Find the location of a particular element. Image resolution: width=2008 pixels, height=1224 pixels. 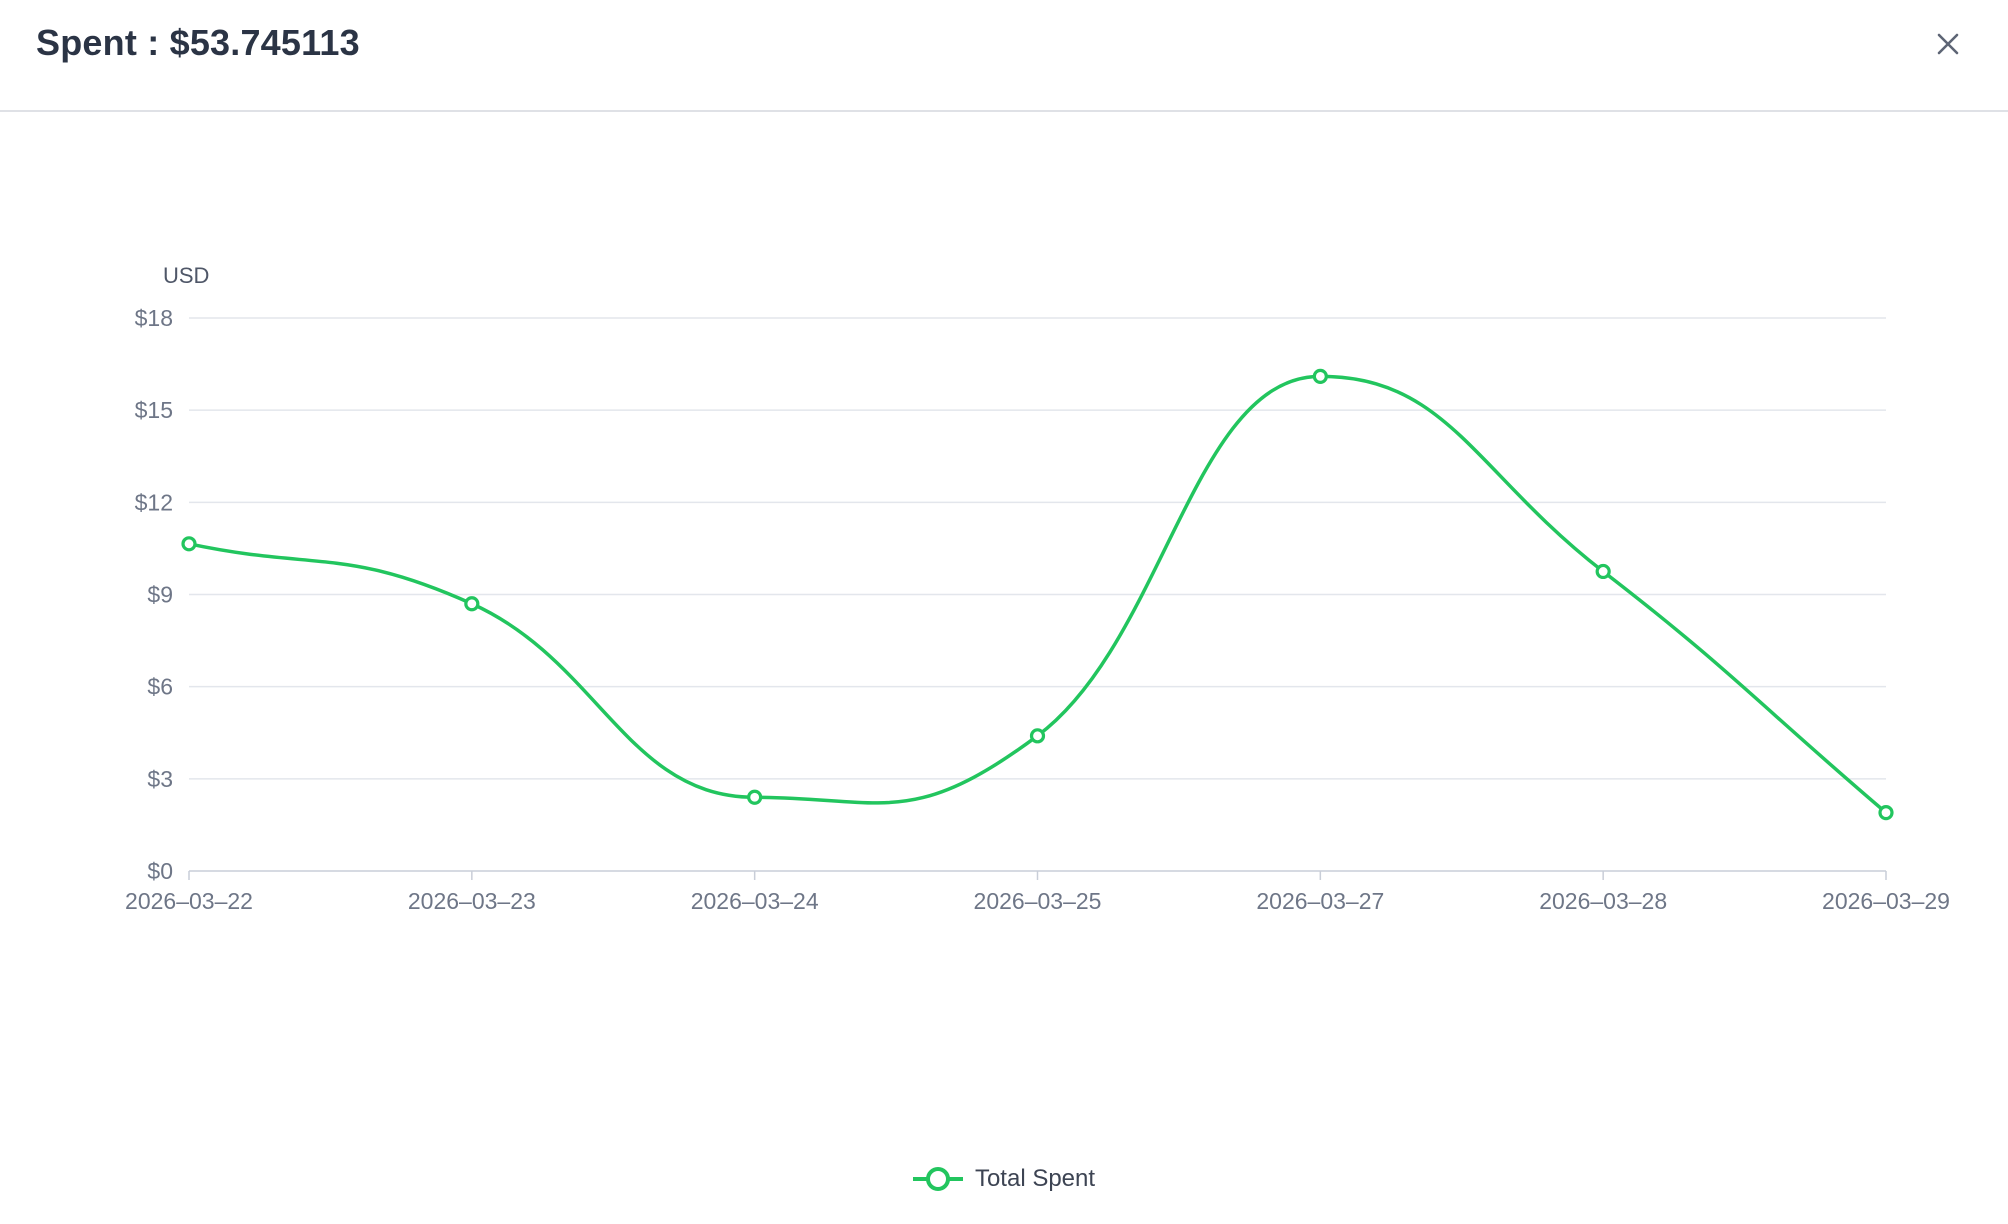

y-tick-label: $3 is located at coordinates (160, 779).